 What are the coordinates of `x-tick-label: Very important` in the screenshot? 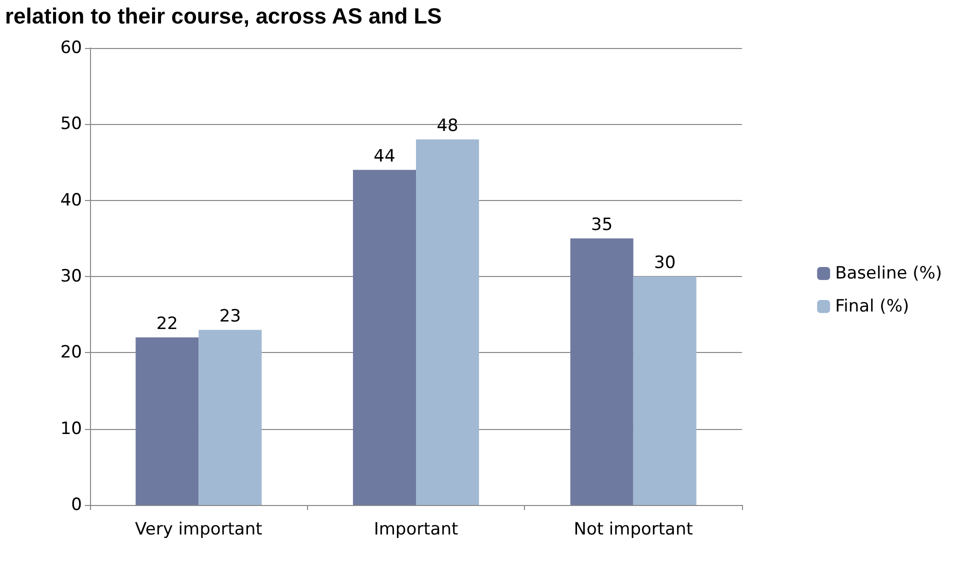 It's located at (199, 530).